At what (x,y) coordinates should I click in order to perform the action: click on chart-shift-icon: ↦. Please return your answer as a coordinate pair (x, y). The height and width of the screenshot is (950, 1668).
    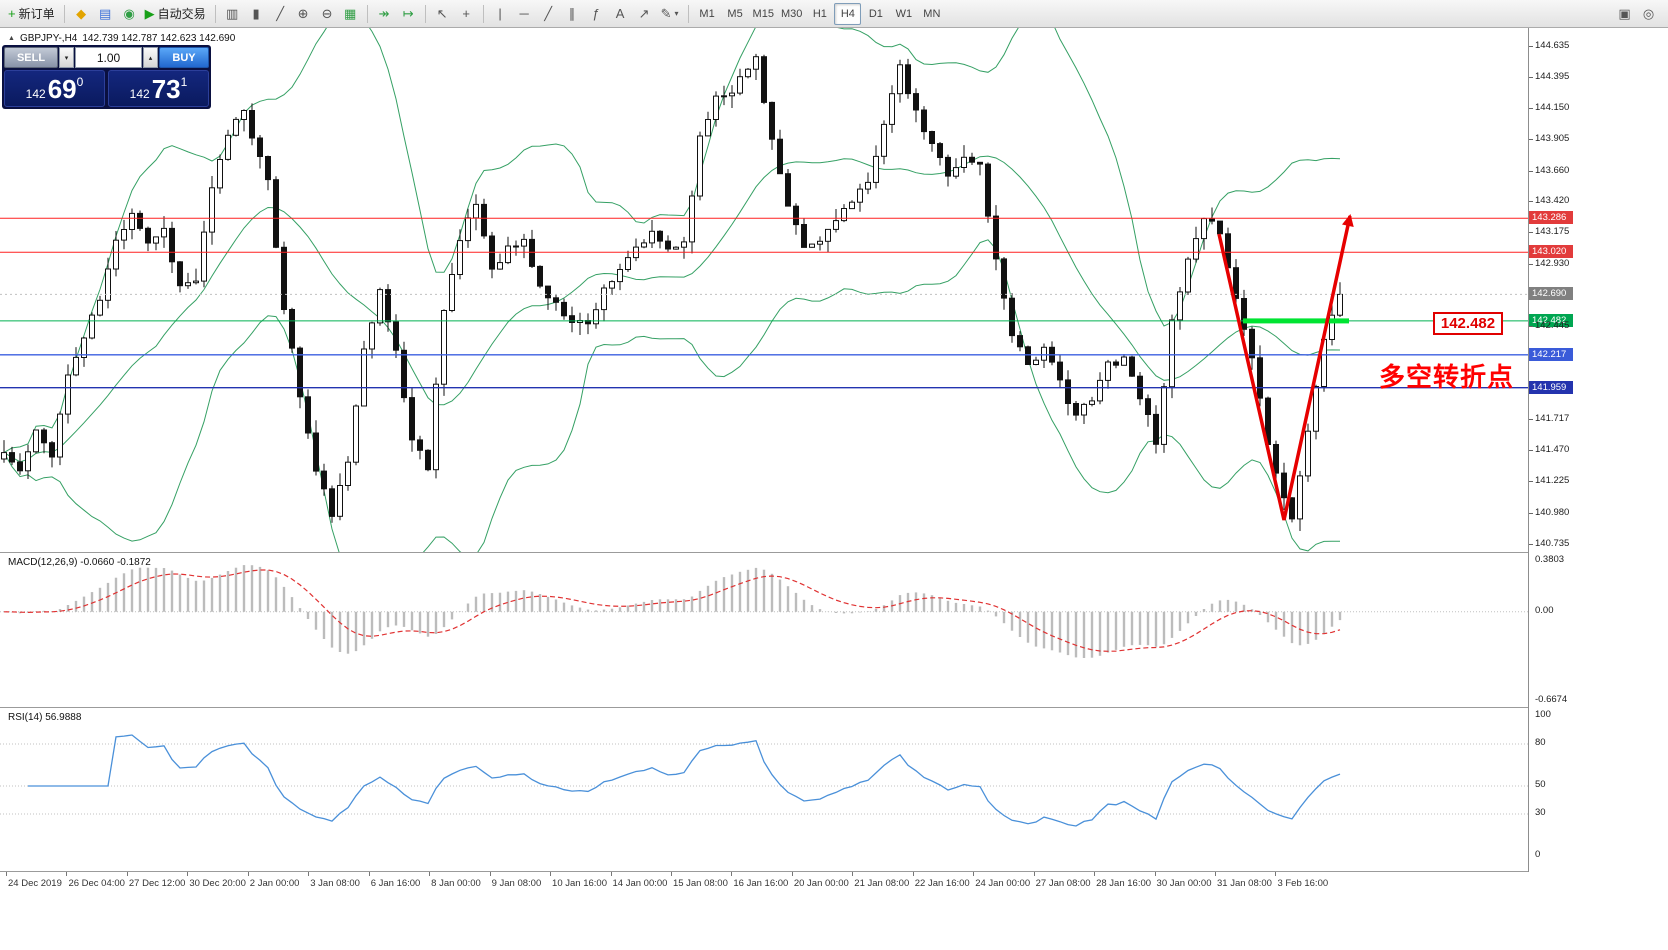
    Looking at the image, I should click on (408, 13).